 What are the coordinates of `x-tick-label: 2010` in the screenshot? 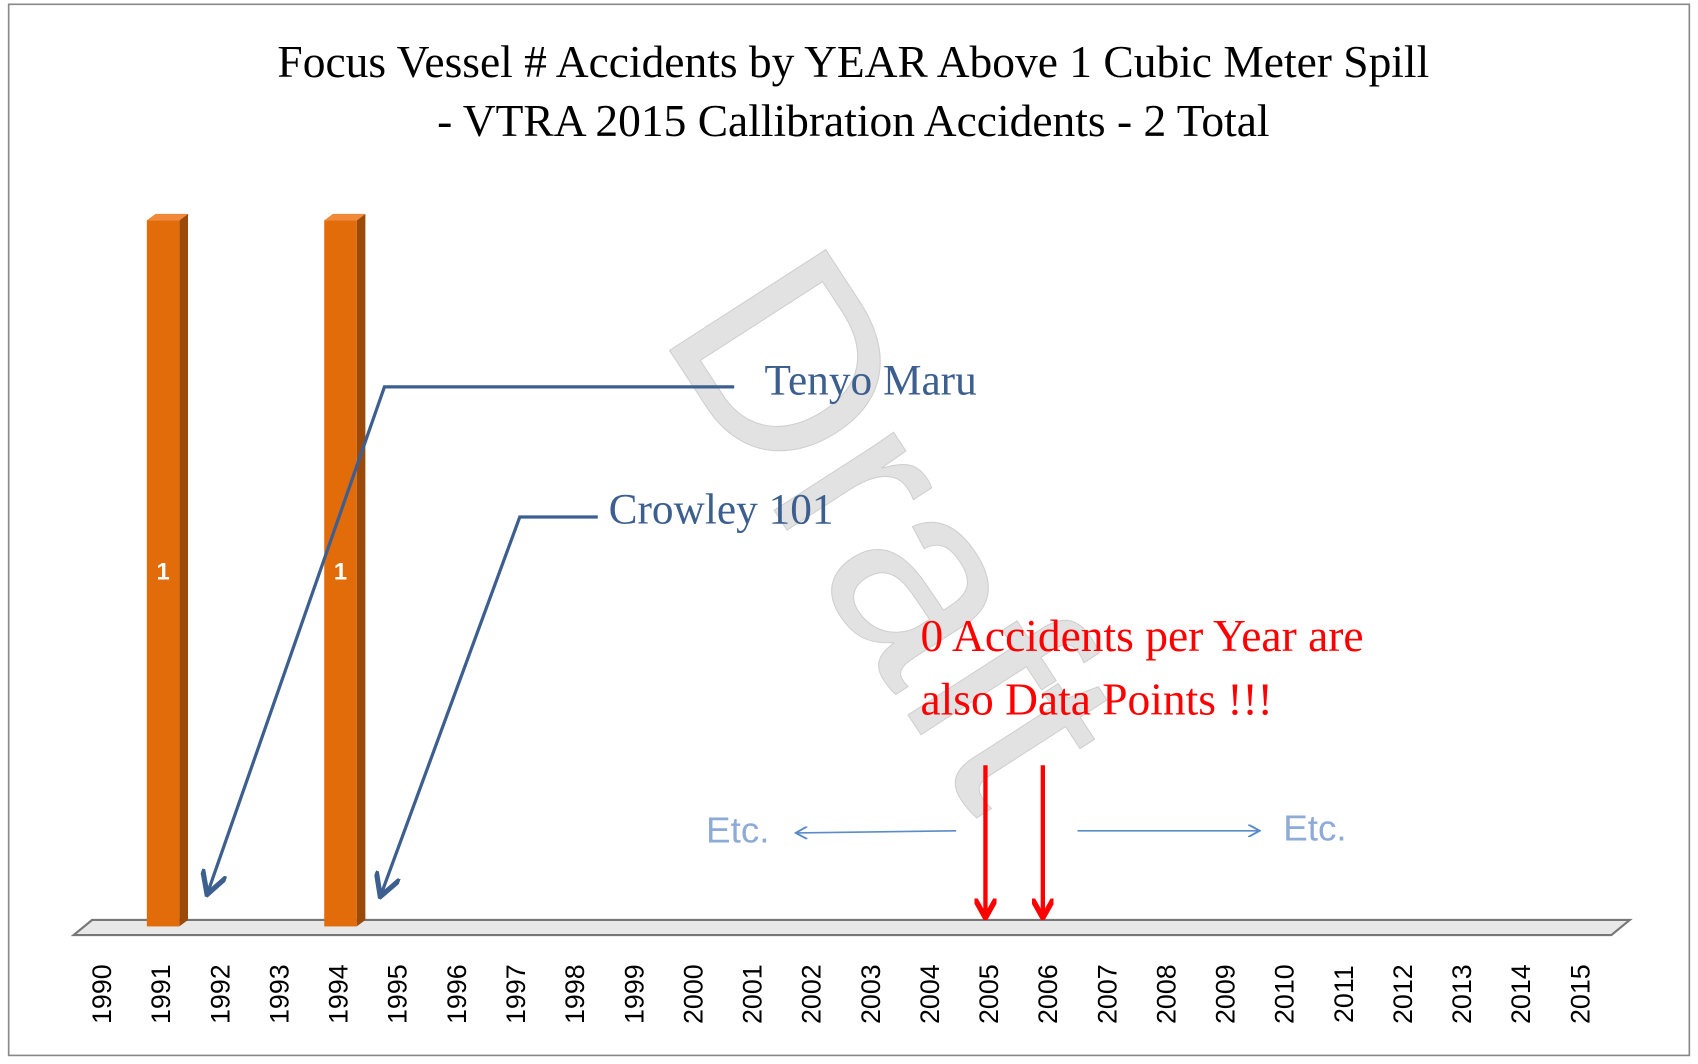 It's located at (1285, 994).